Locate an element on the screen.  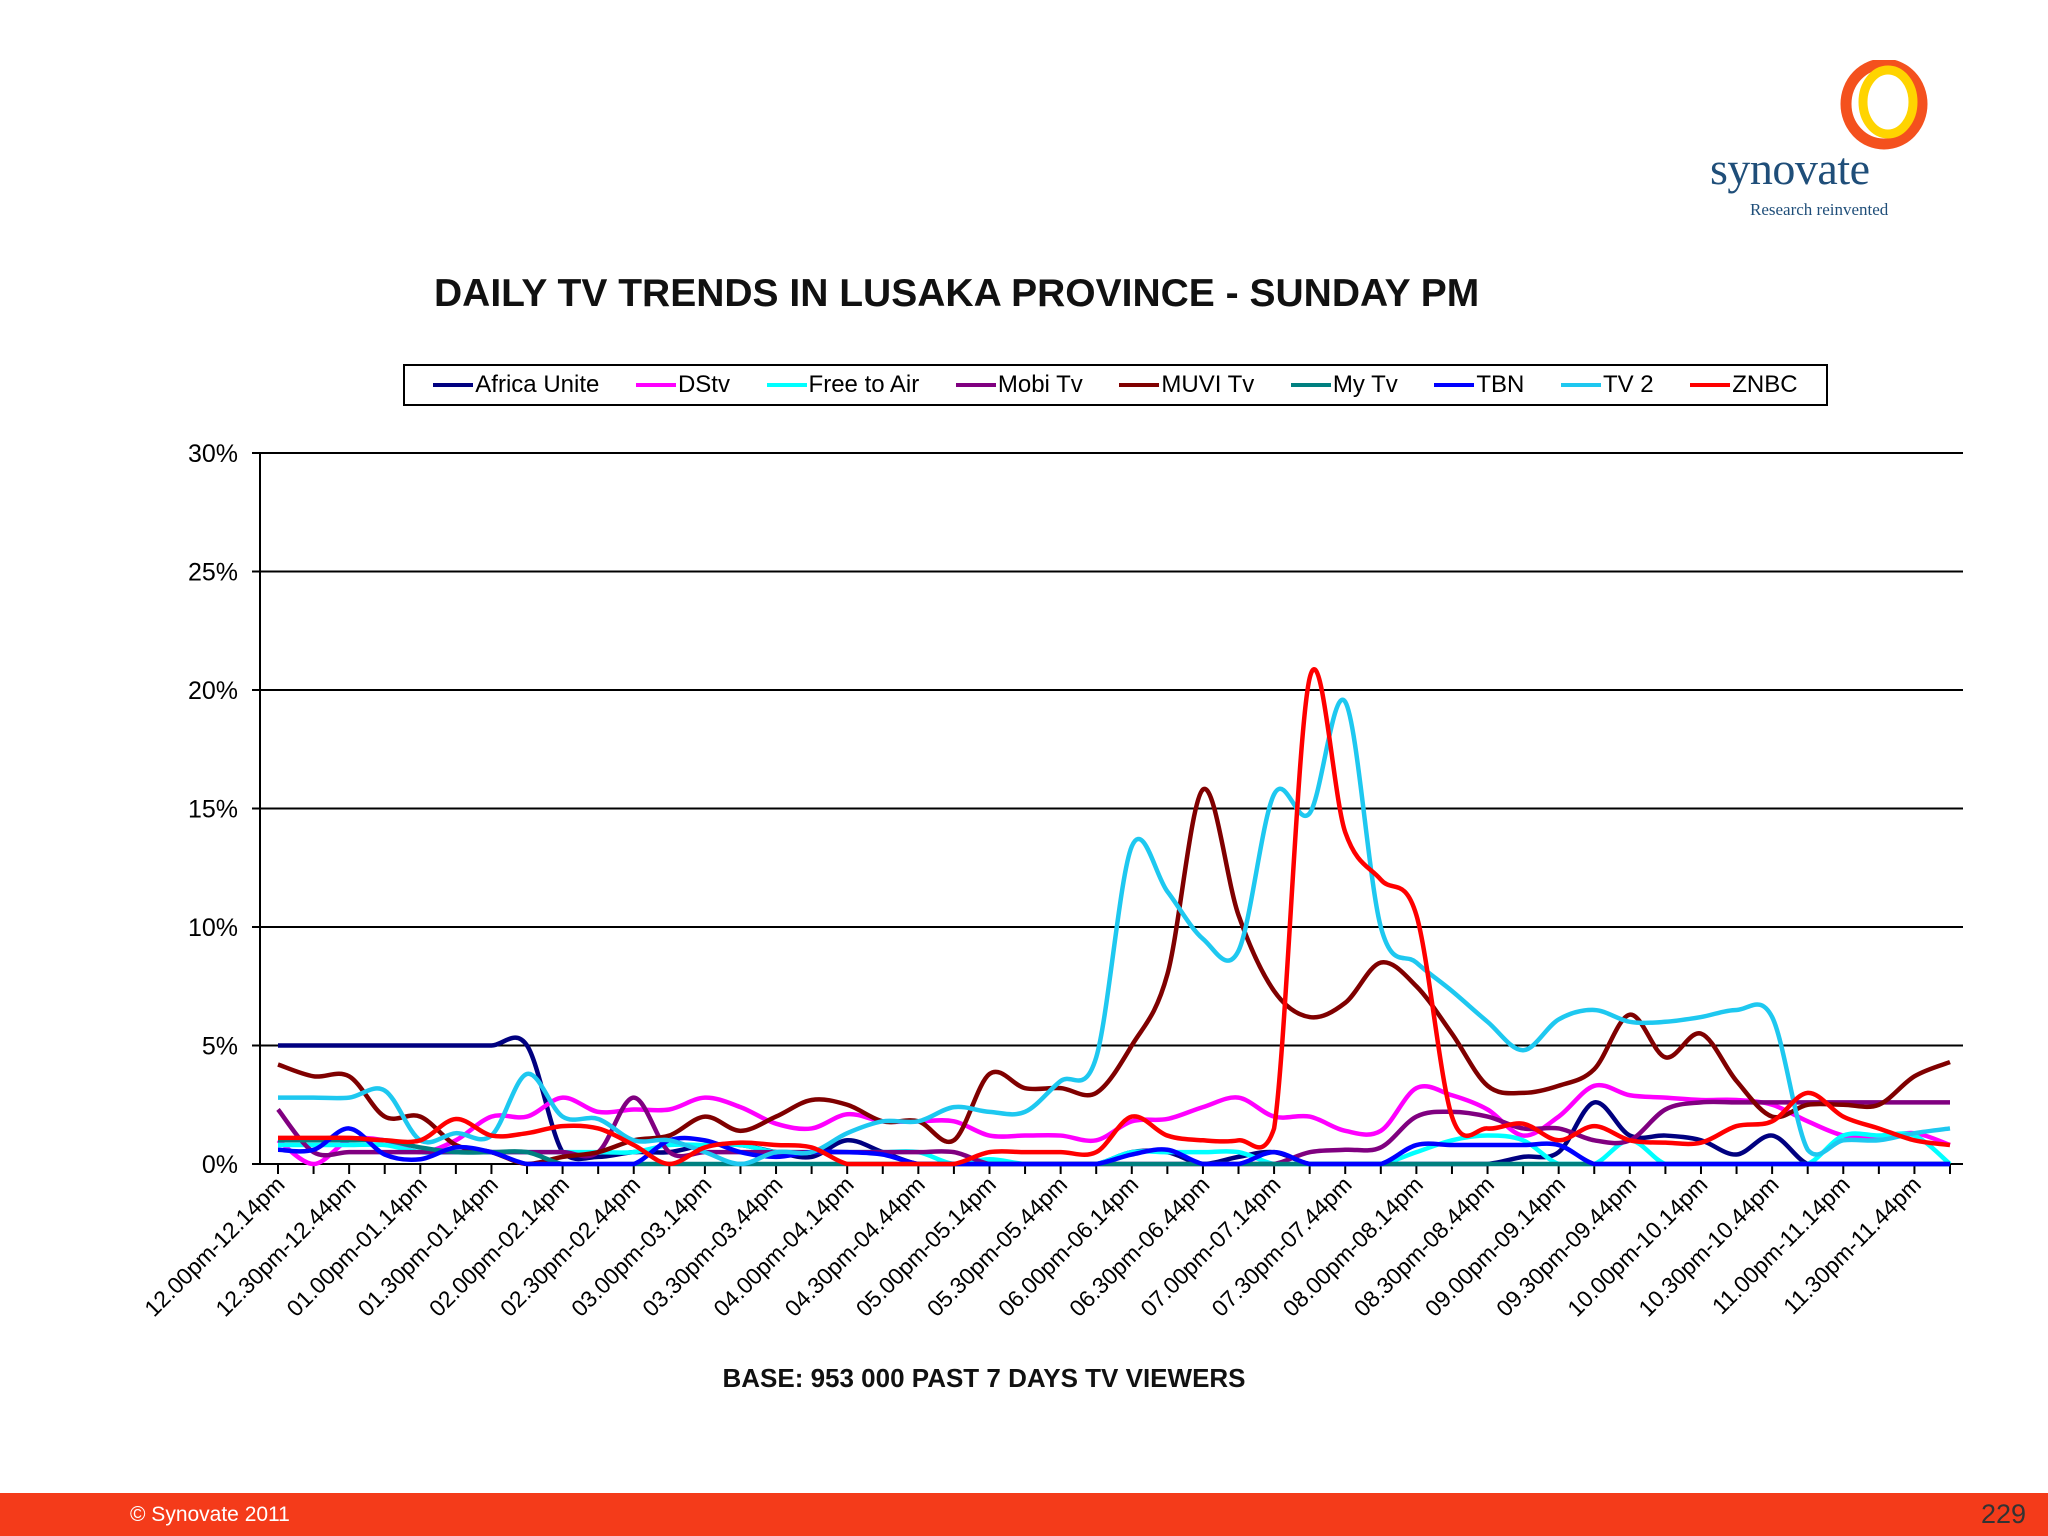
legend-item-dstv: DStv is located at coordinates (682, 385).